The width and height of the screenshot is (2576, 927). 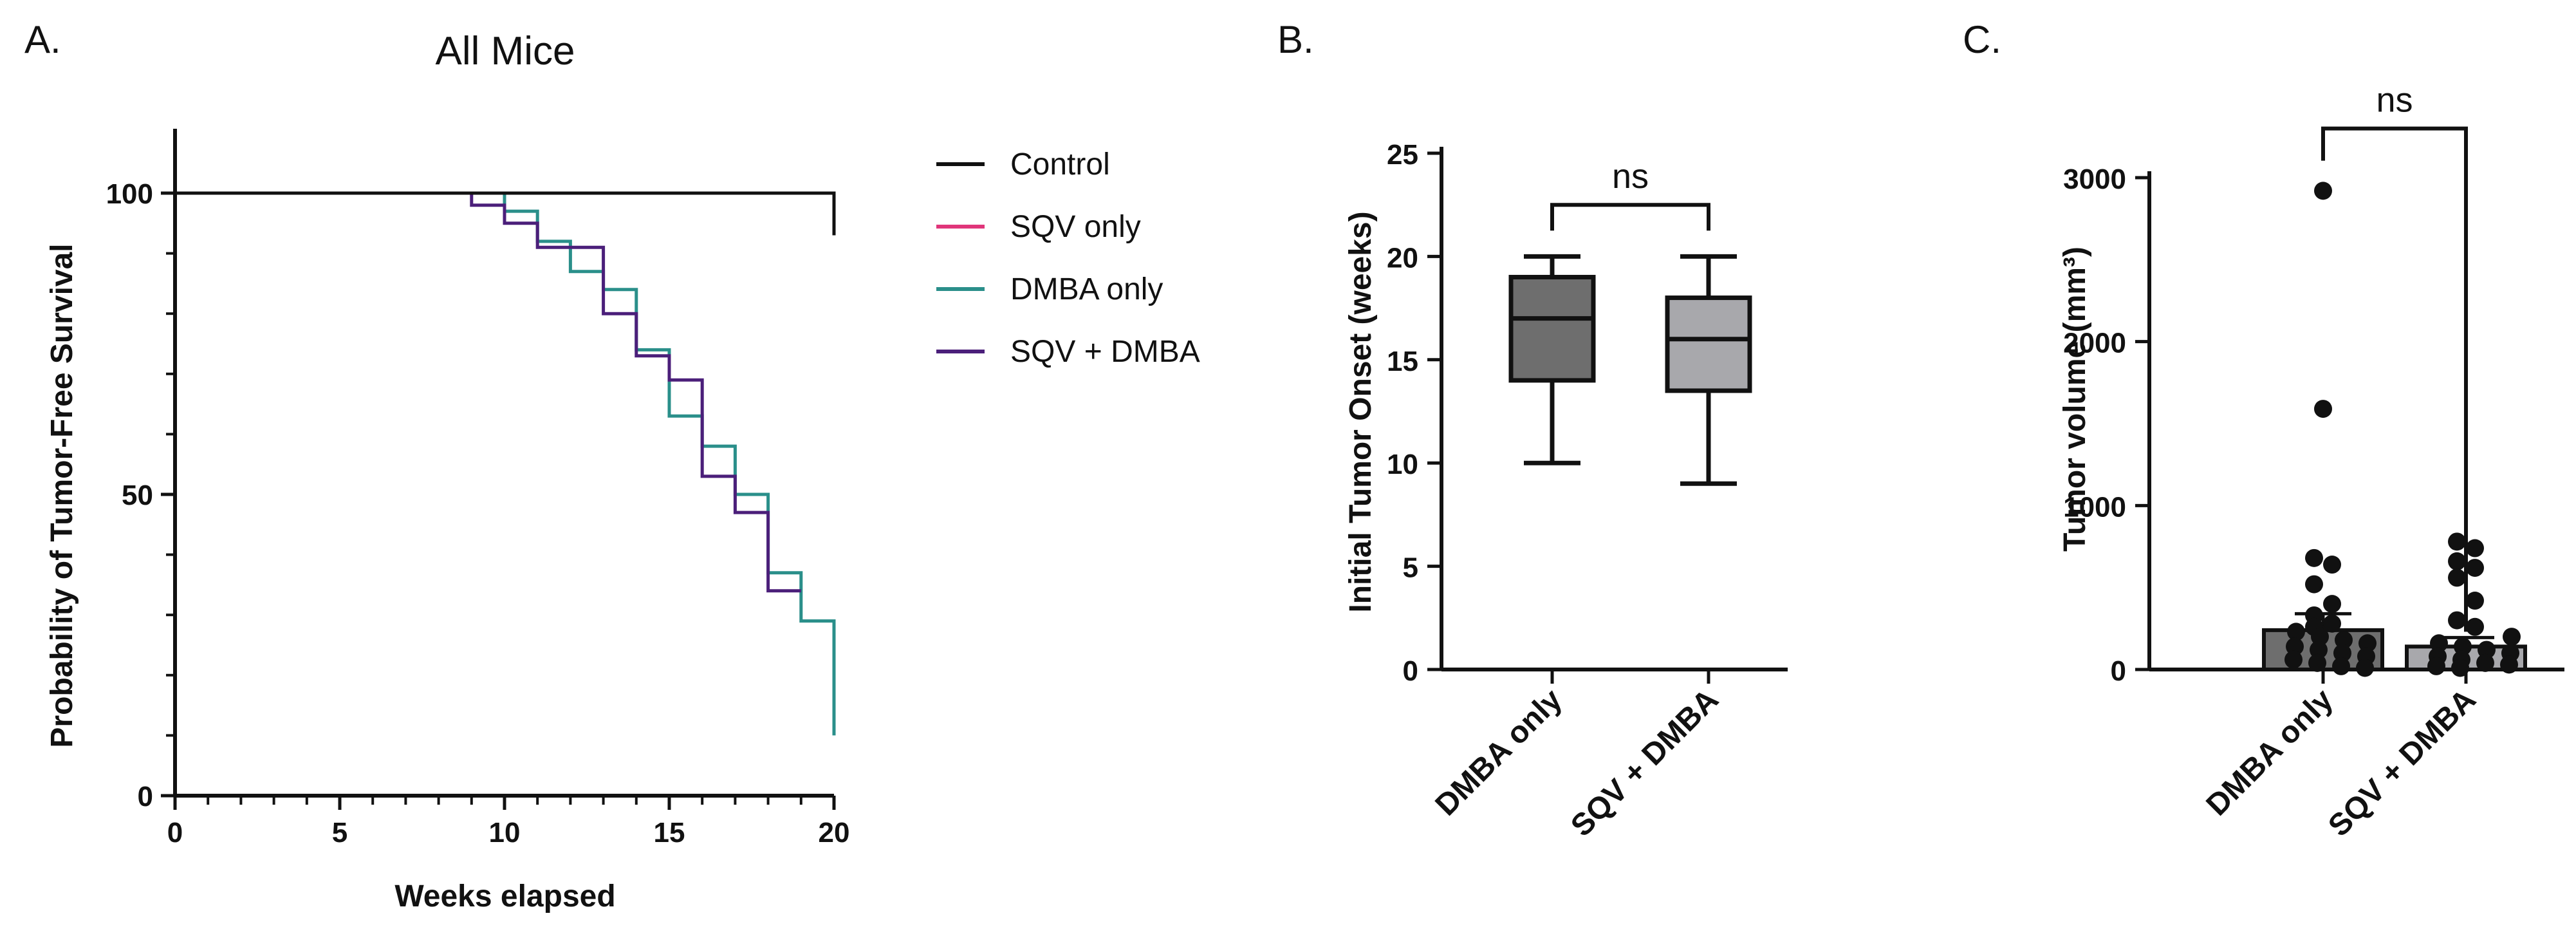 What do you see at coordinates (1410, 568) in the screenshot?
I see `y-tick-label: 5` at bounding box center [1410, 568].